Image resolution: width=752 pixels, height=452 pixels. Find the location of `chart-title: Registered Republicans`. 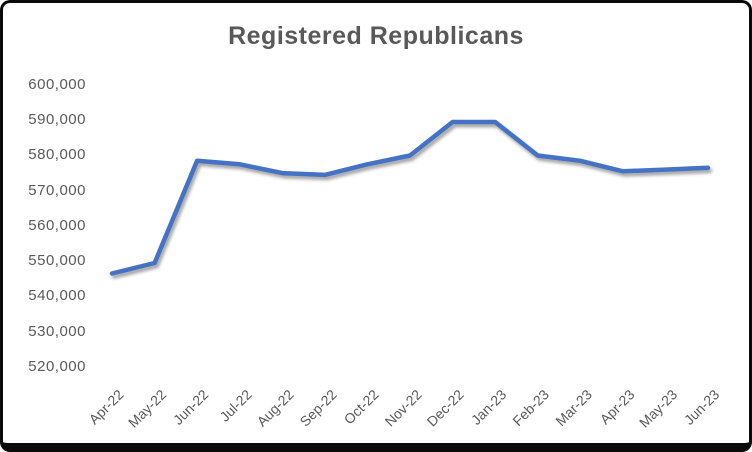

chart-title: Registered Republicans is located at coordinates (376, 36).